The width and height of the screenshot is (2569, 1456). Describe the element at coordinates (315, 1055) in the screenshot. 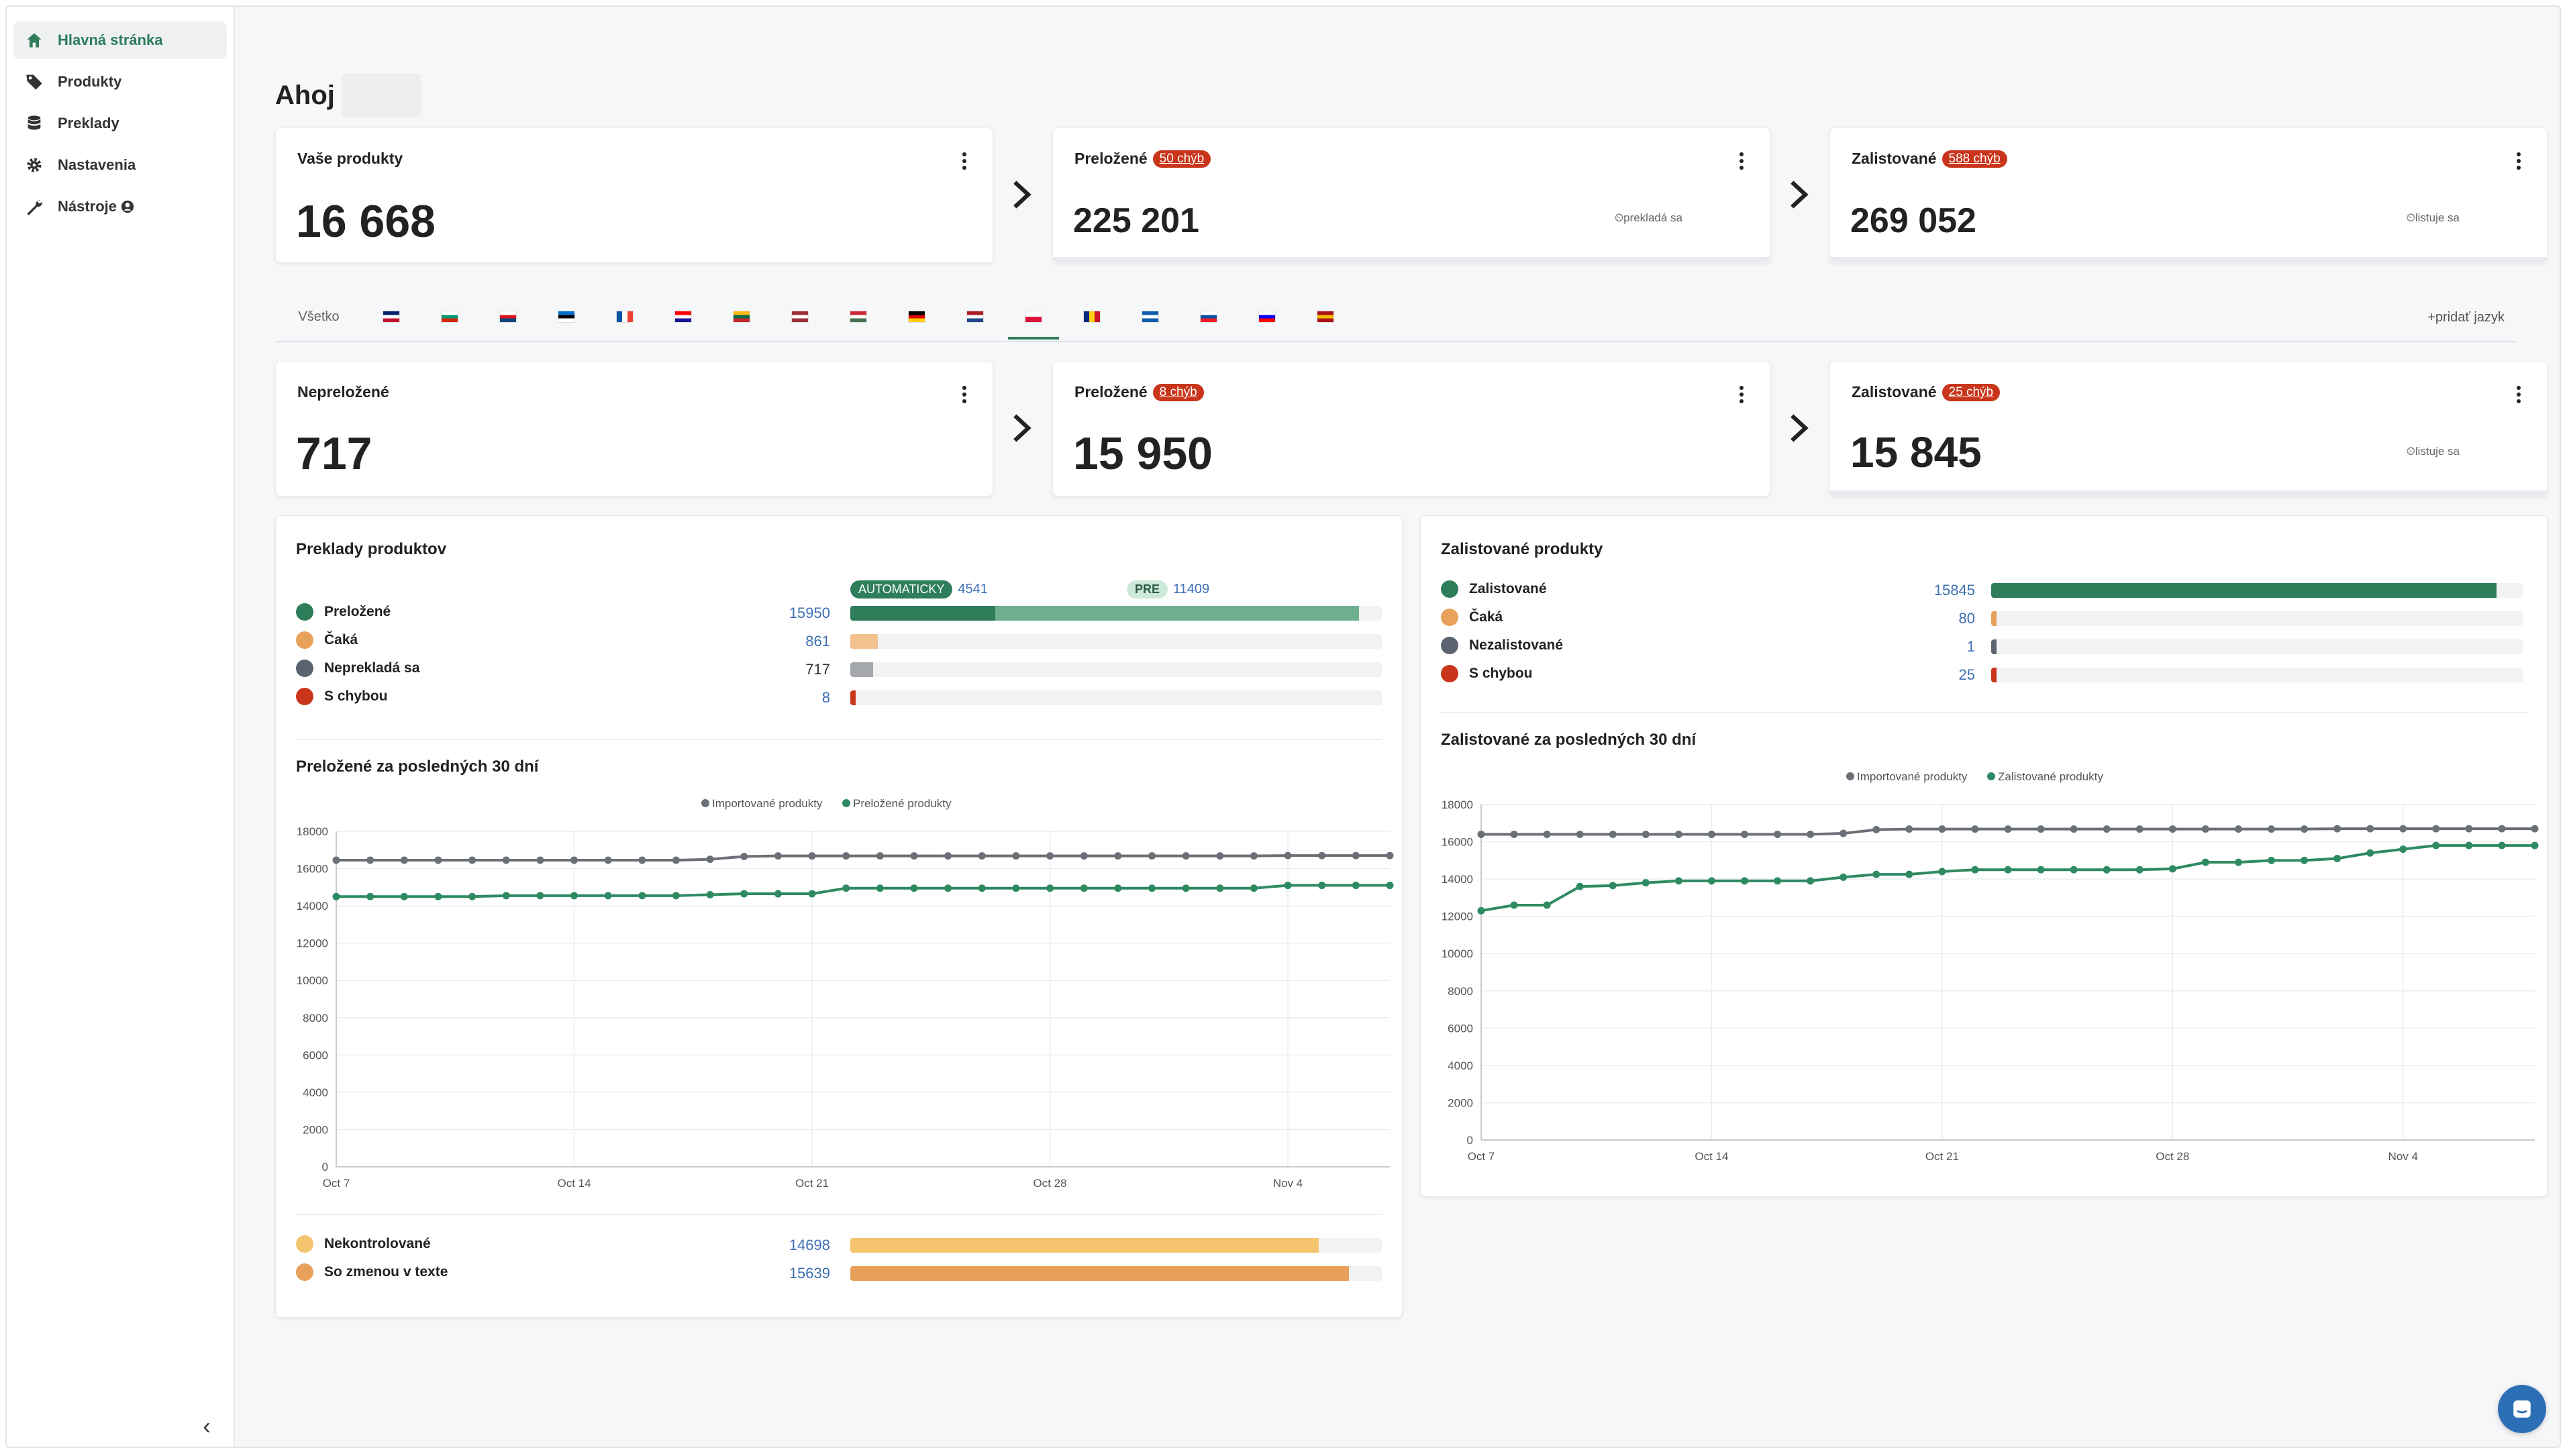

I see `y-tick-label: 6000` at that location.